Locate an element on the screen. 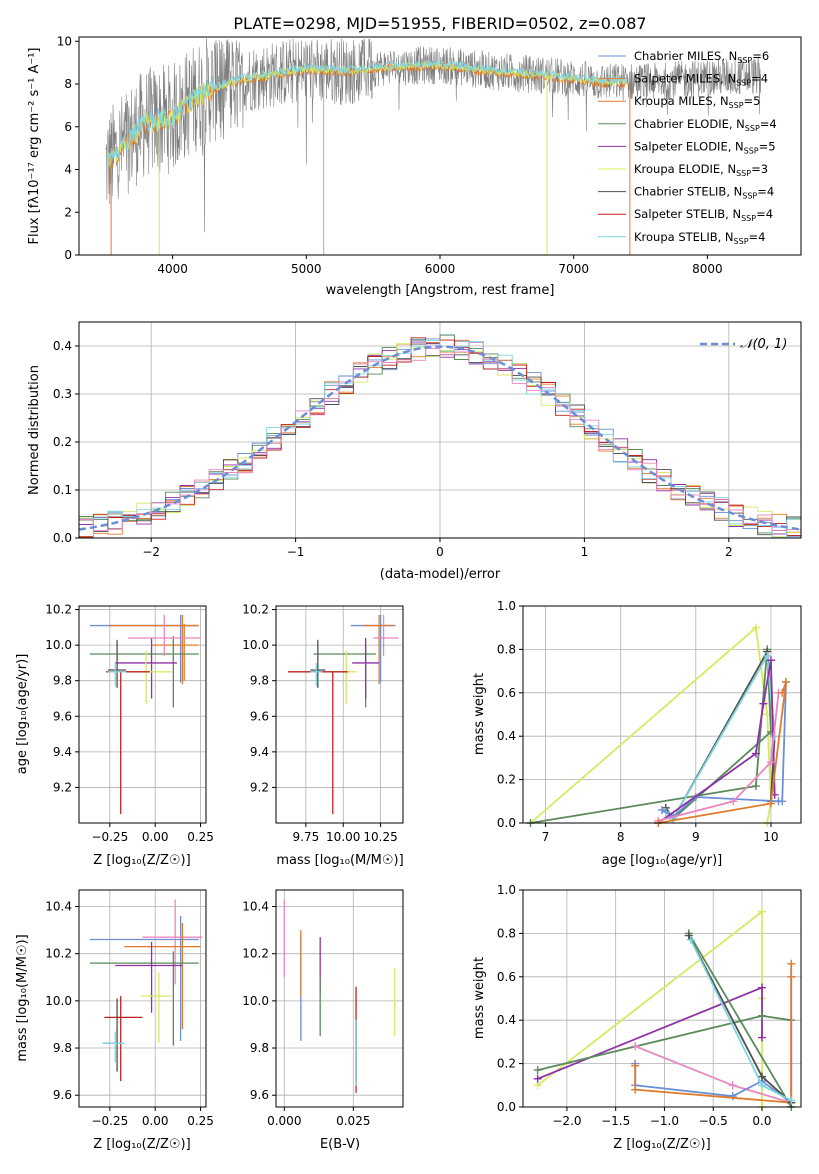  x-tick-label: −1 is located at coordinates (296, 552).